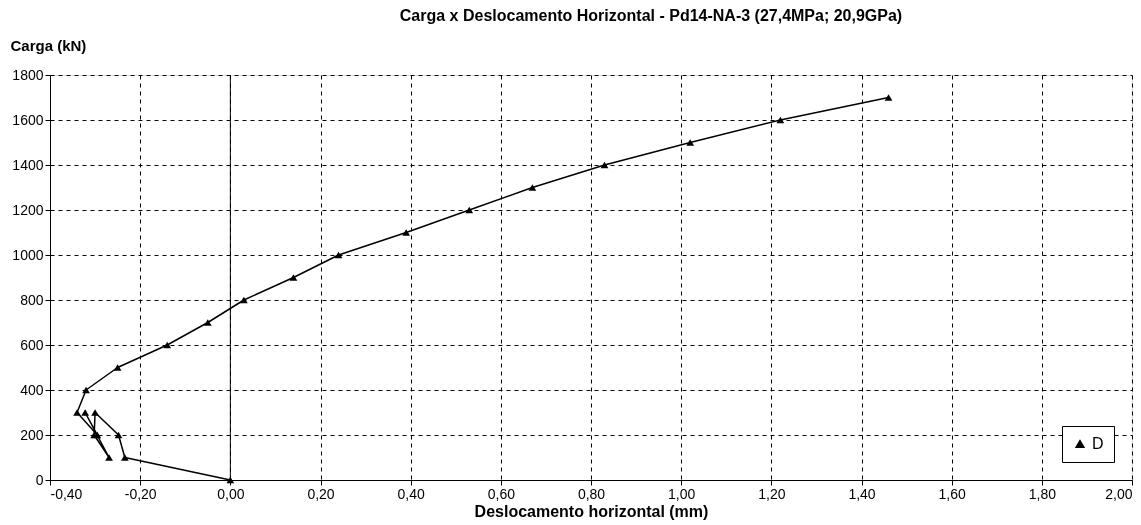 The width and height of the screenshot is (1141, 525). I want to click on x-tick-label: 1,80, so click(1042, 493).